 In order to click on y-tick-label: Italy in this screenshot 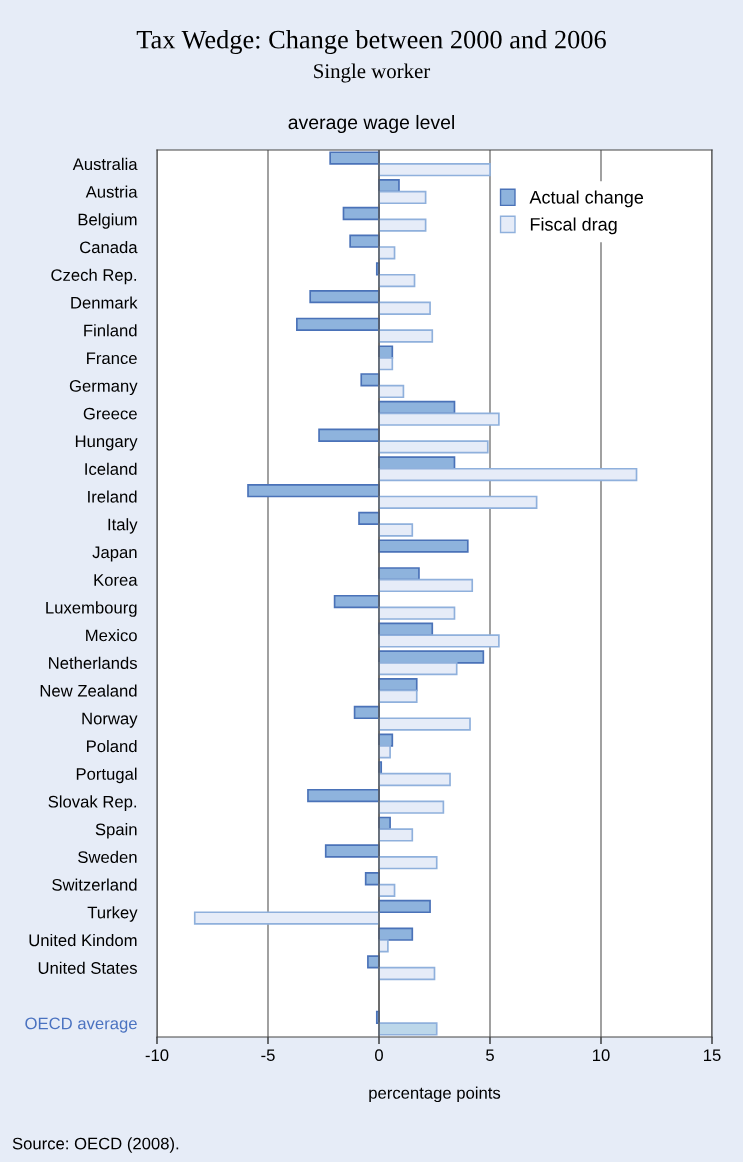, I will do `click(123, 526)`.